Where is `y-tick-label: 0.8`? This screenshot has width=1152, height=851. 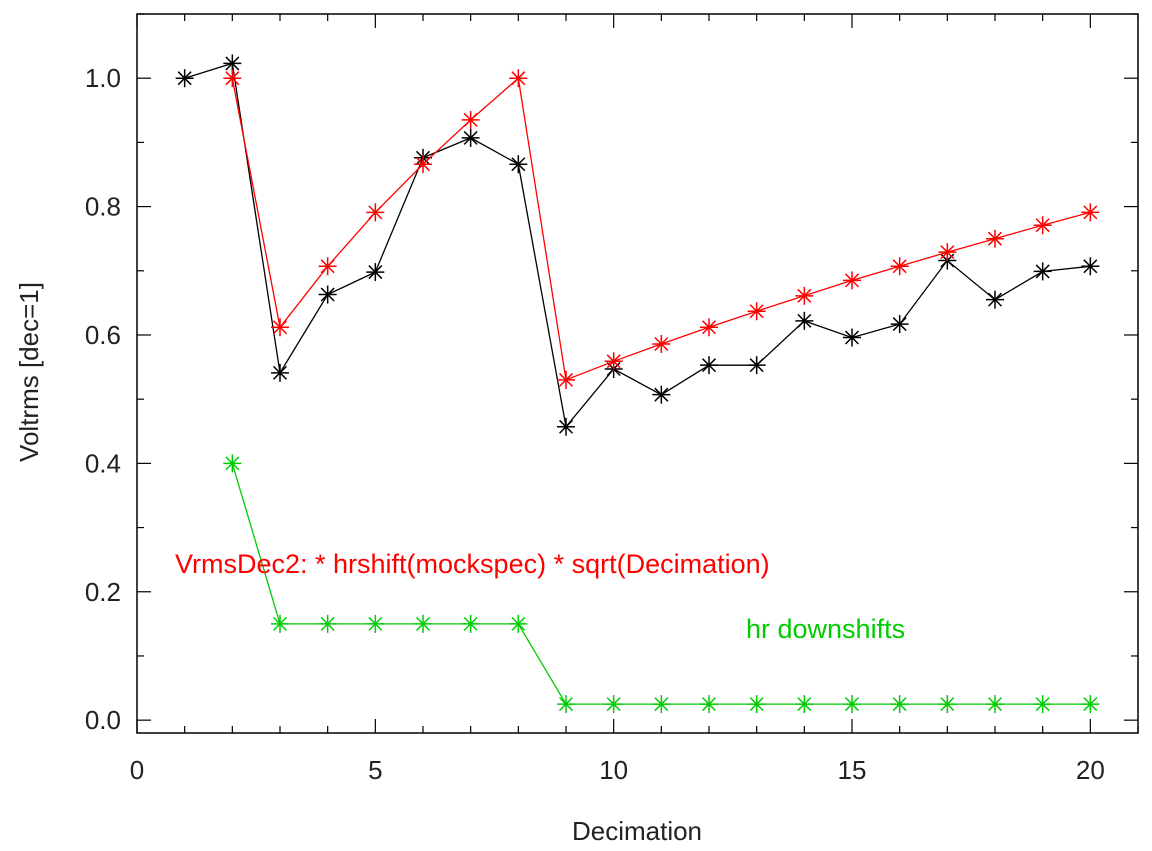 y-tick-label: 0.8 is located at coordinates (103, 207).